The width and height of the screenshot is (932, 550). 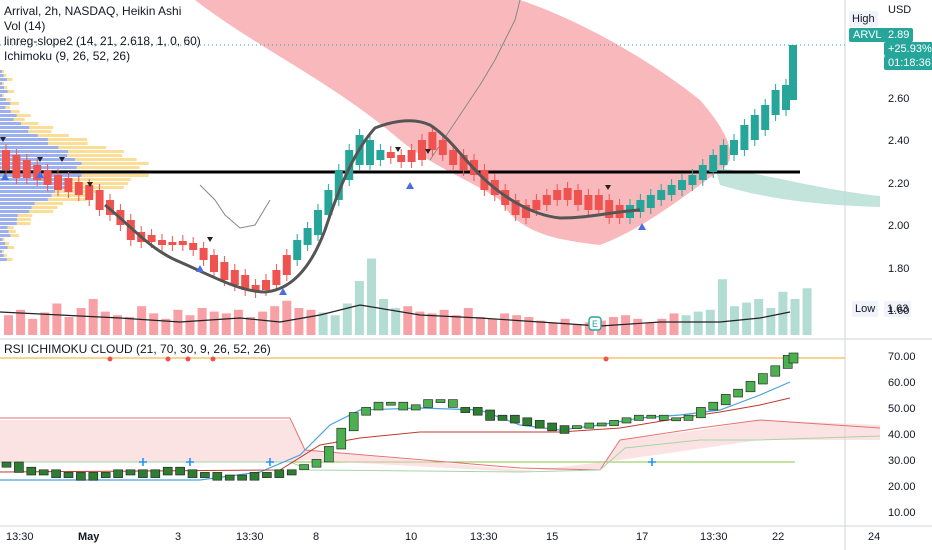 I want to click on countdown-badge: 01:18:36, so click(x=908, y=63).